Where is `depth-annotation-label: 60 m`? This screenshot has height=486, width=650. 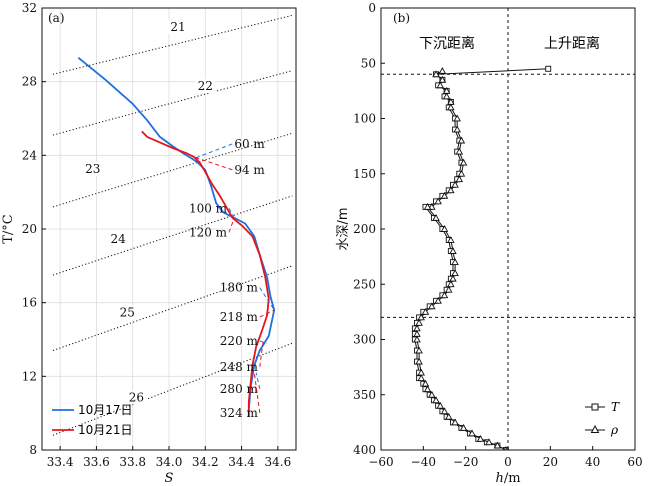
depth-annotation-label: 60 m is located at coordinates (249, 144).